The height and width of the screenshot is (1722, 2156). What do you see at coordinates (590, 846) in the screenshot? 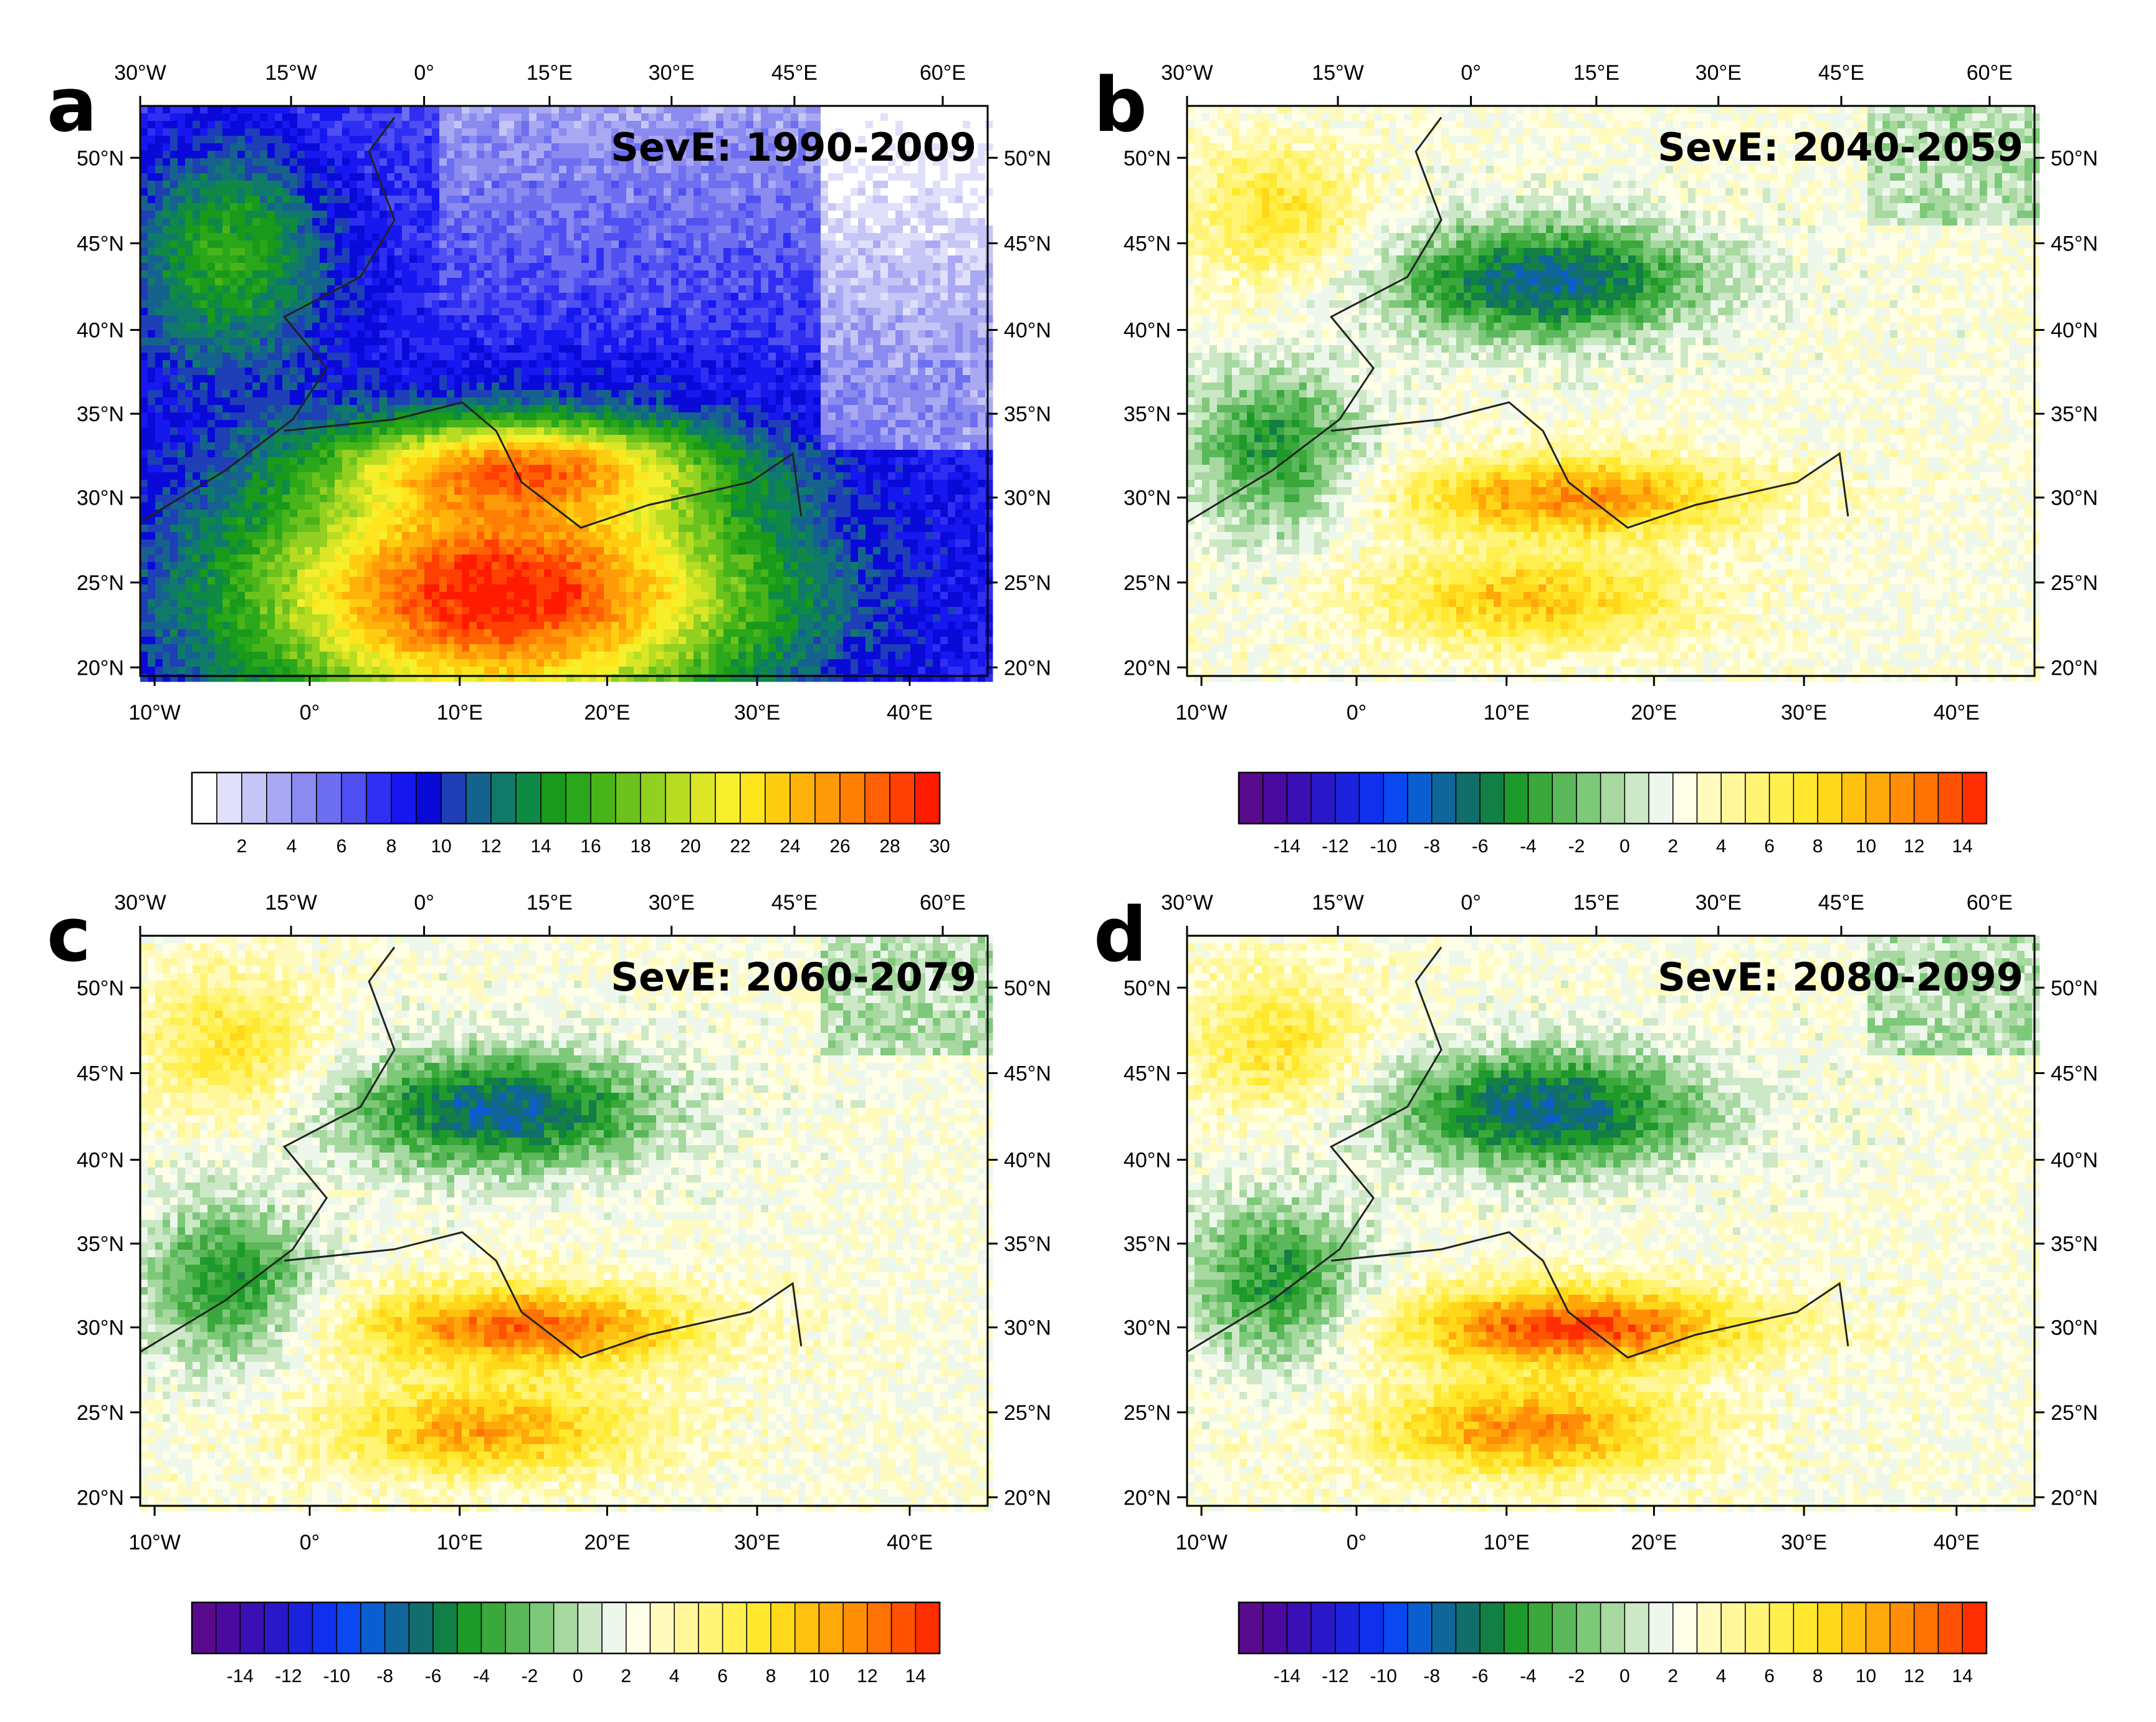
I see `colorbar-label: 16` at bounding box center [590, 846].